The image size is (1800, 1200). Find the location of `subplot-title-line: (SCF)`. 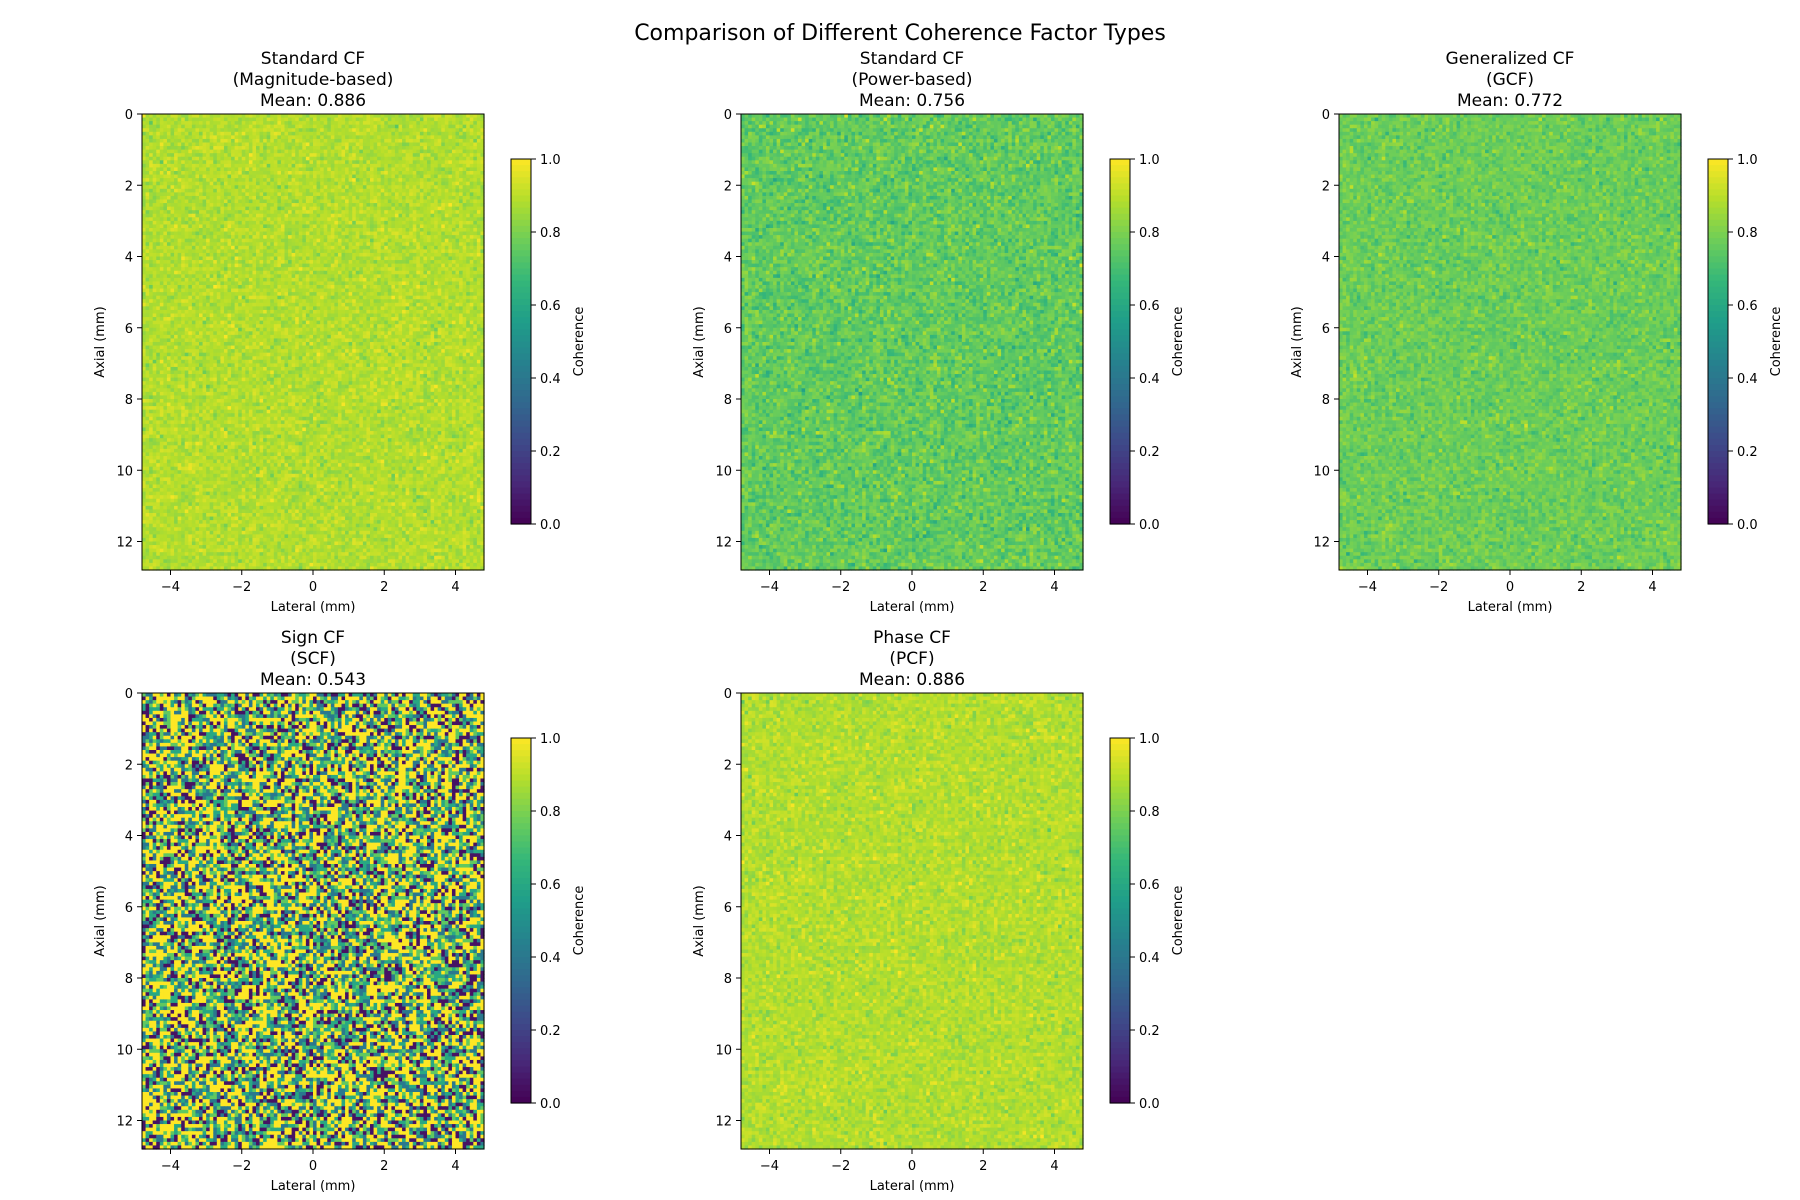

subplot-title-line: (SCF) is located at coordinates (313, 659).